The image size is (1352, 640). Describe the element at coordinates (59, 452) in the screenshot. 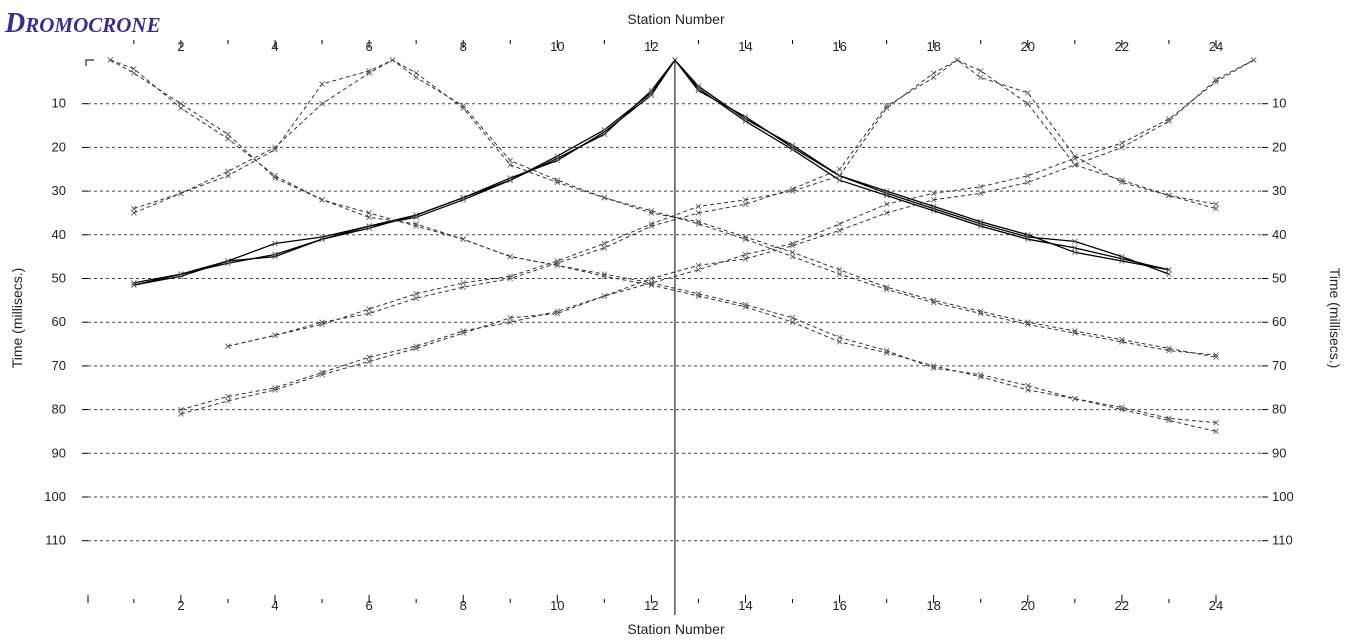

I see `y-tick-label-left-90: 90` at that location.